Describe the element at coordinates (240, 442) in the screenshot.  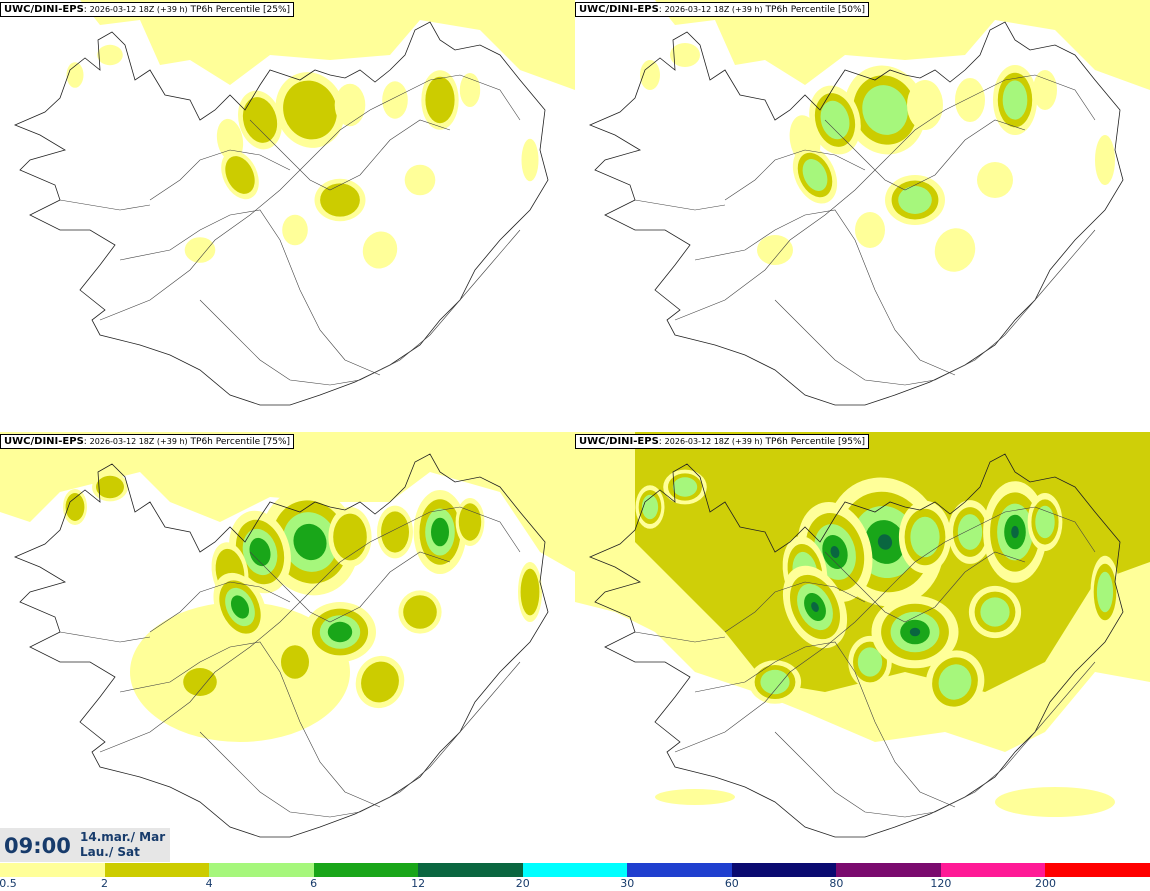
I see `field-label: TP6h Percentile [75%]` at that location.